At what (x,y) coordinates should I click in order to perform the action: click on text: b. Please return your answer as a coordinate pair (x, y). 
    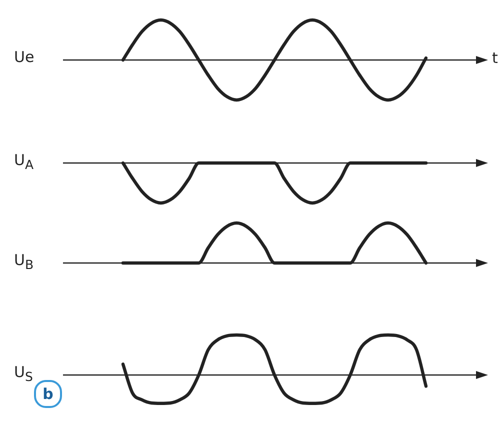
    Looking at the image, I should click on (48, 394).